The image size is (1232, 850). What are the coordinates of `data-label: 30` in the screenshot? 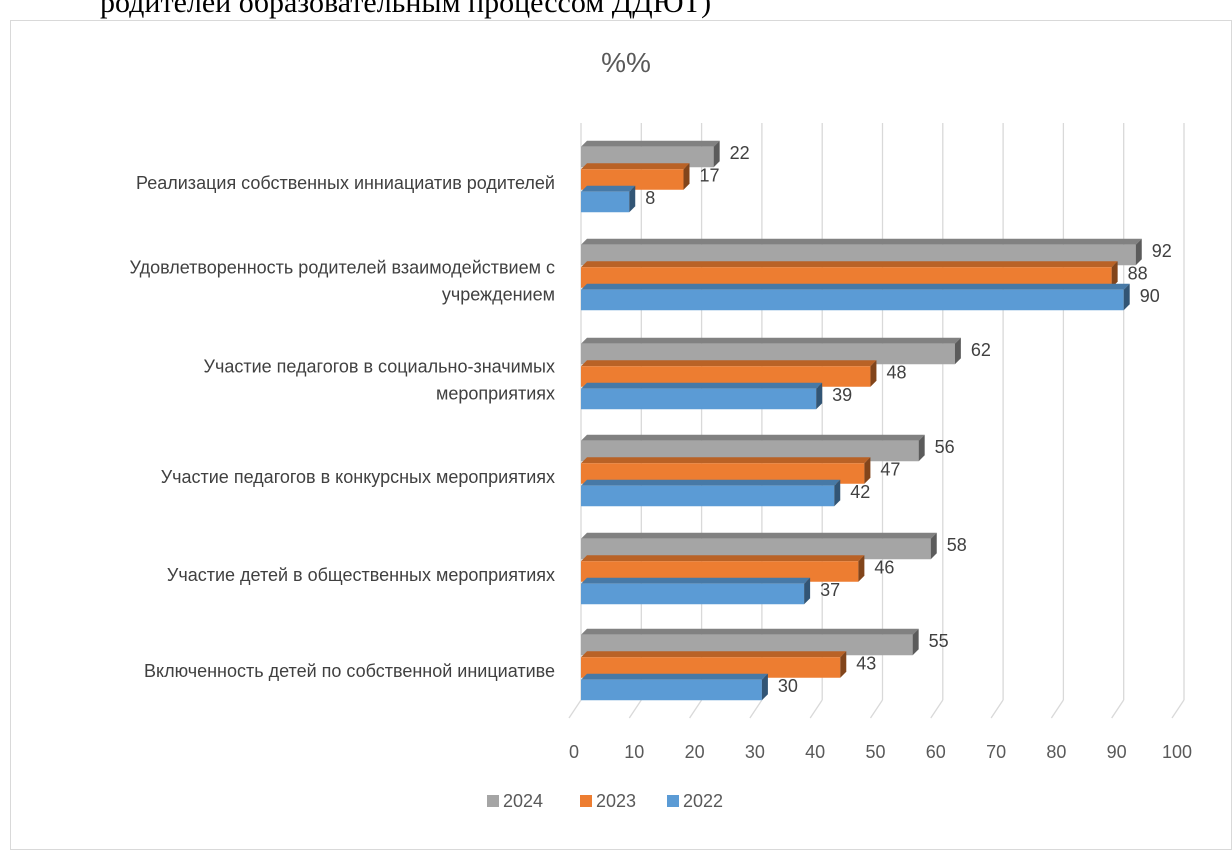 It's located at (788, 686).